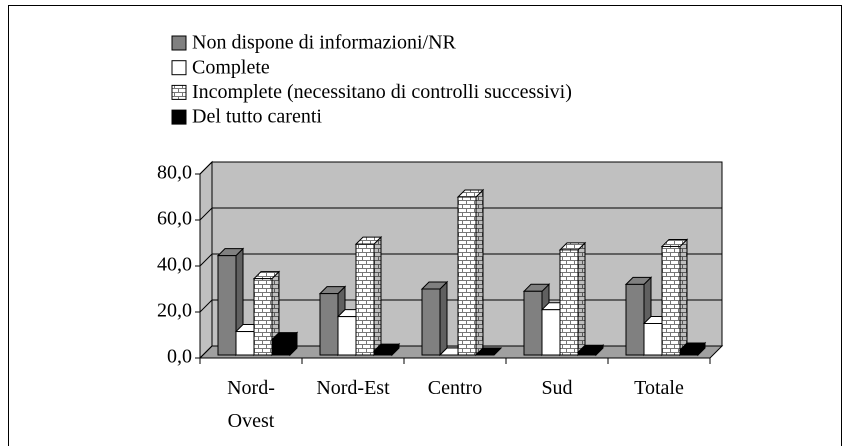 Image resolution: width=845 pixels, height=446 pixels. Describe the element at coordinates (174, 219) in the screenshot. I see `y-tick-label: 60,0` at that location.